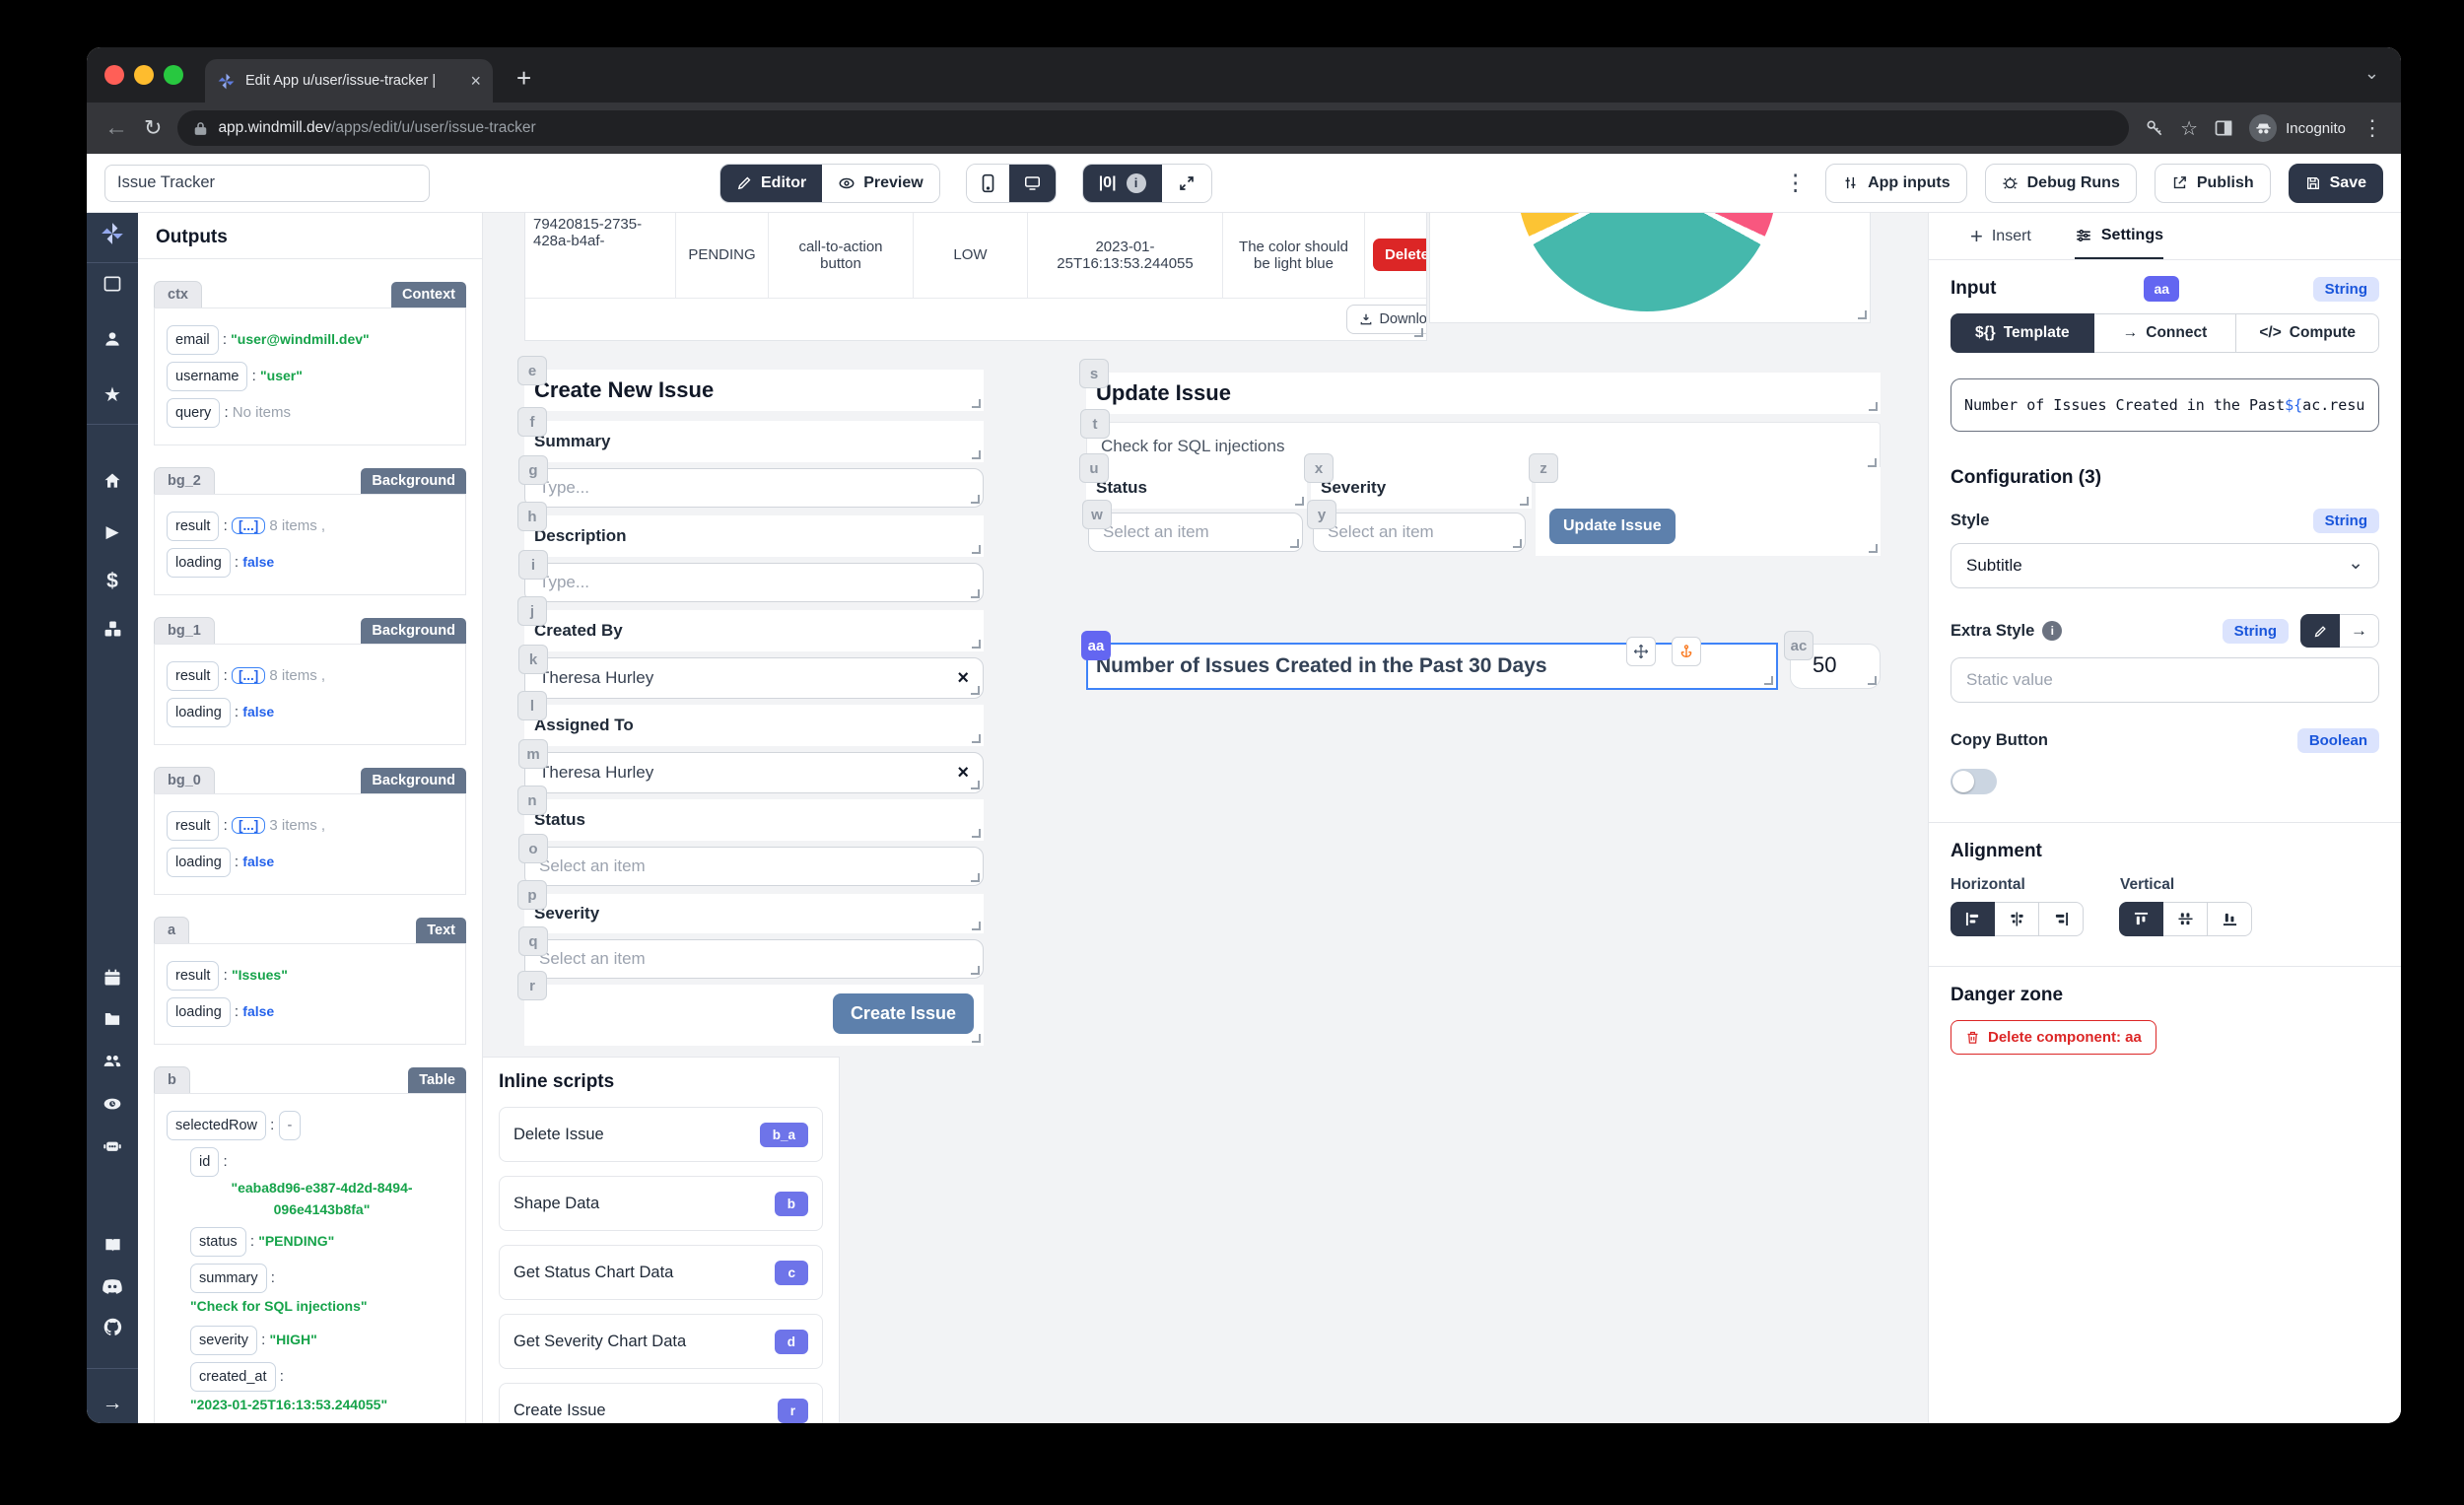  What do you see at coordinates (1294, 256) in the screenshot?
I see `table-cell-description: The color should be light blue` at bounding box center [1294, 256].